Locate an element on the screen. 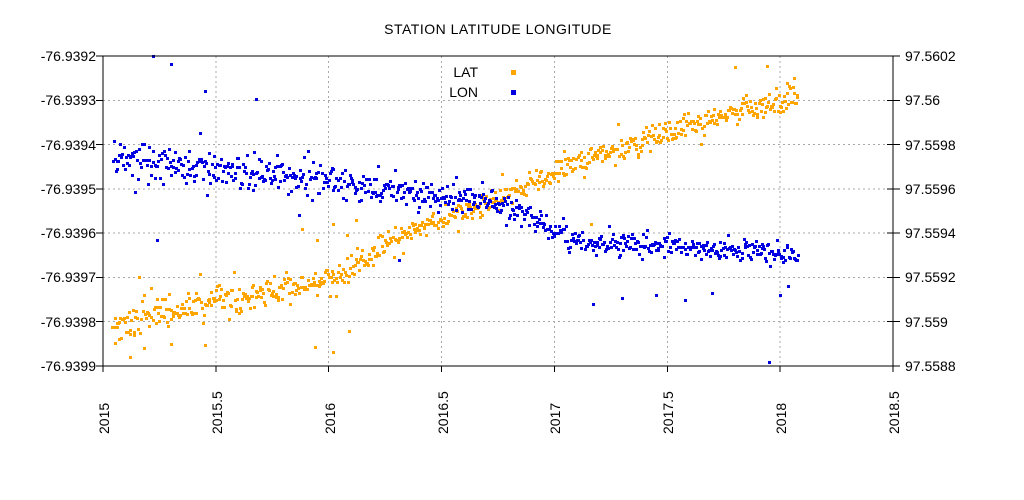  legend-entry-lat: LAT is located at coordinates (453, 72).